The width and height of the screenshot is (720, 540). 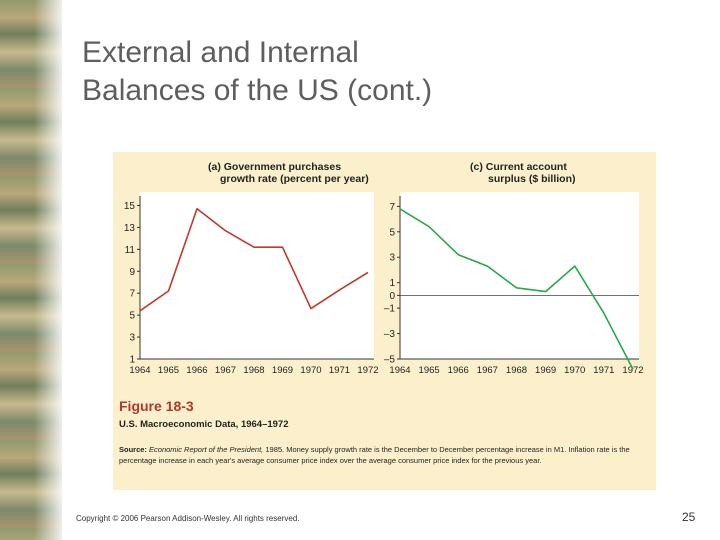 What do you see at coordinates (516, 289) in the screenshot?
I see `current-account-line` at bounding box center [516, 289].